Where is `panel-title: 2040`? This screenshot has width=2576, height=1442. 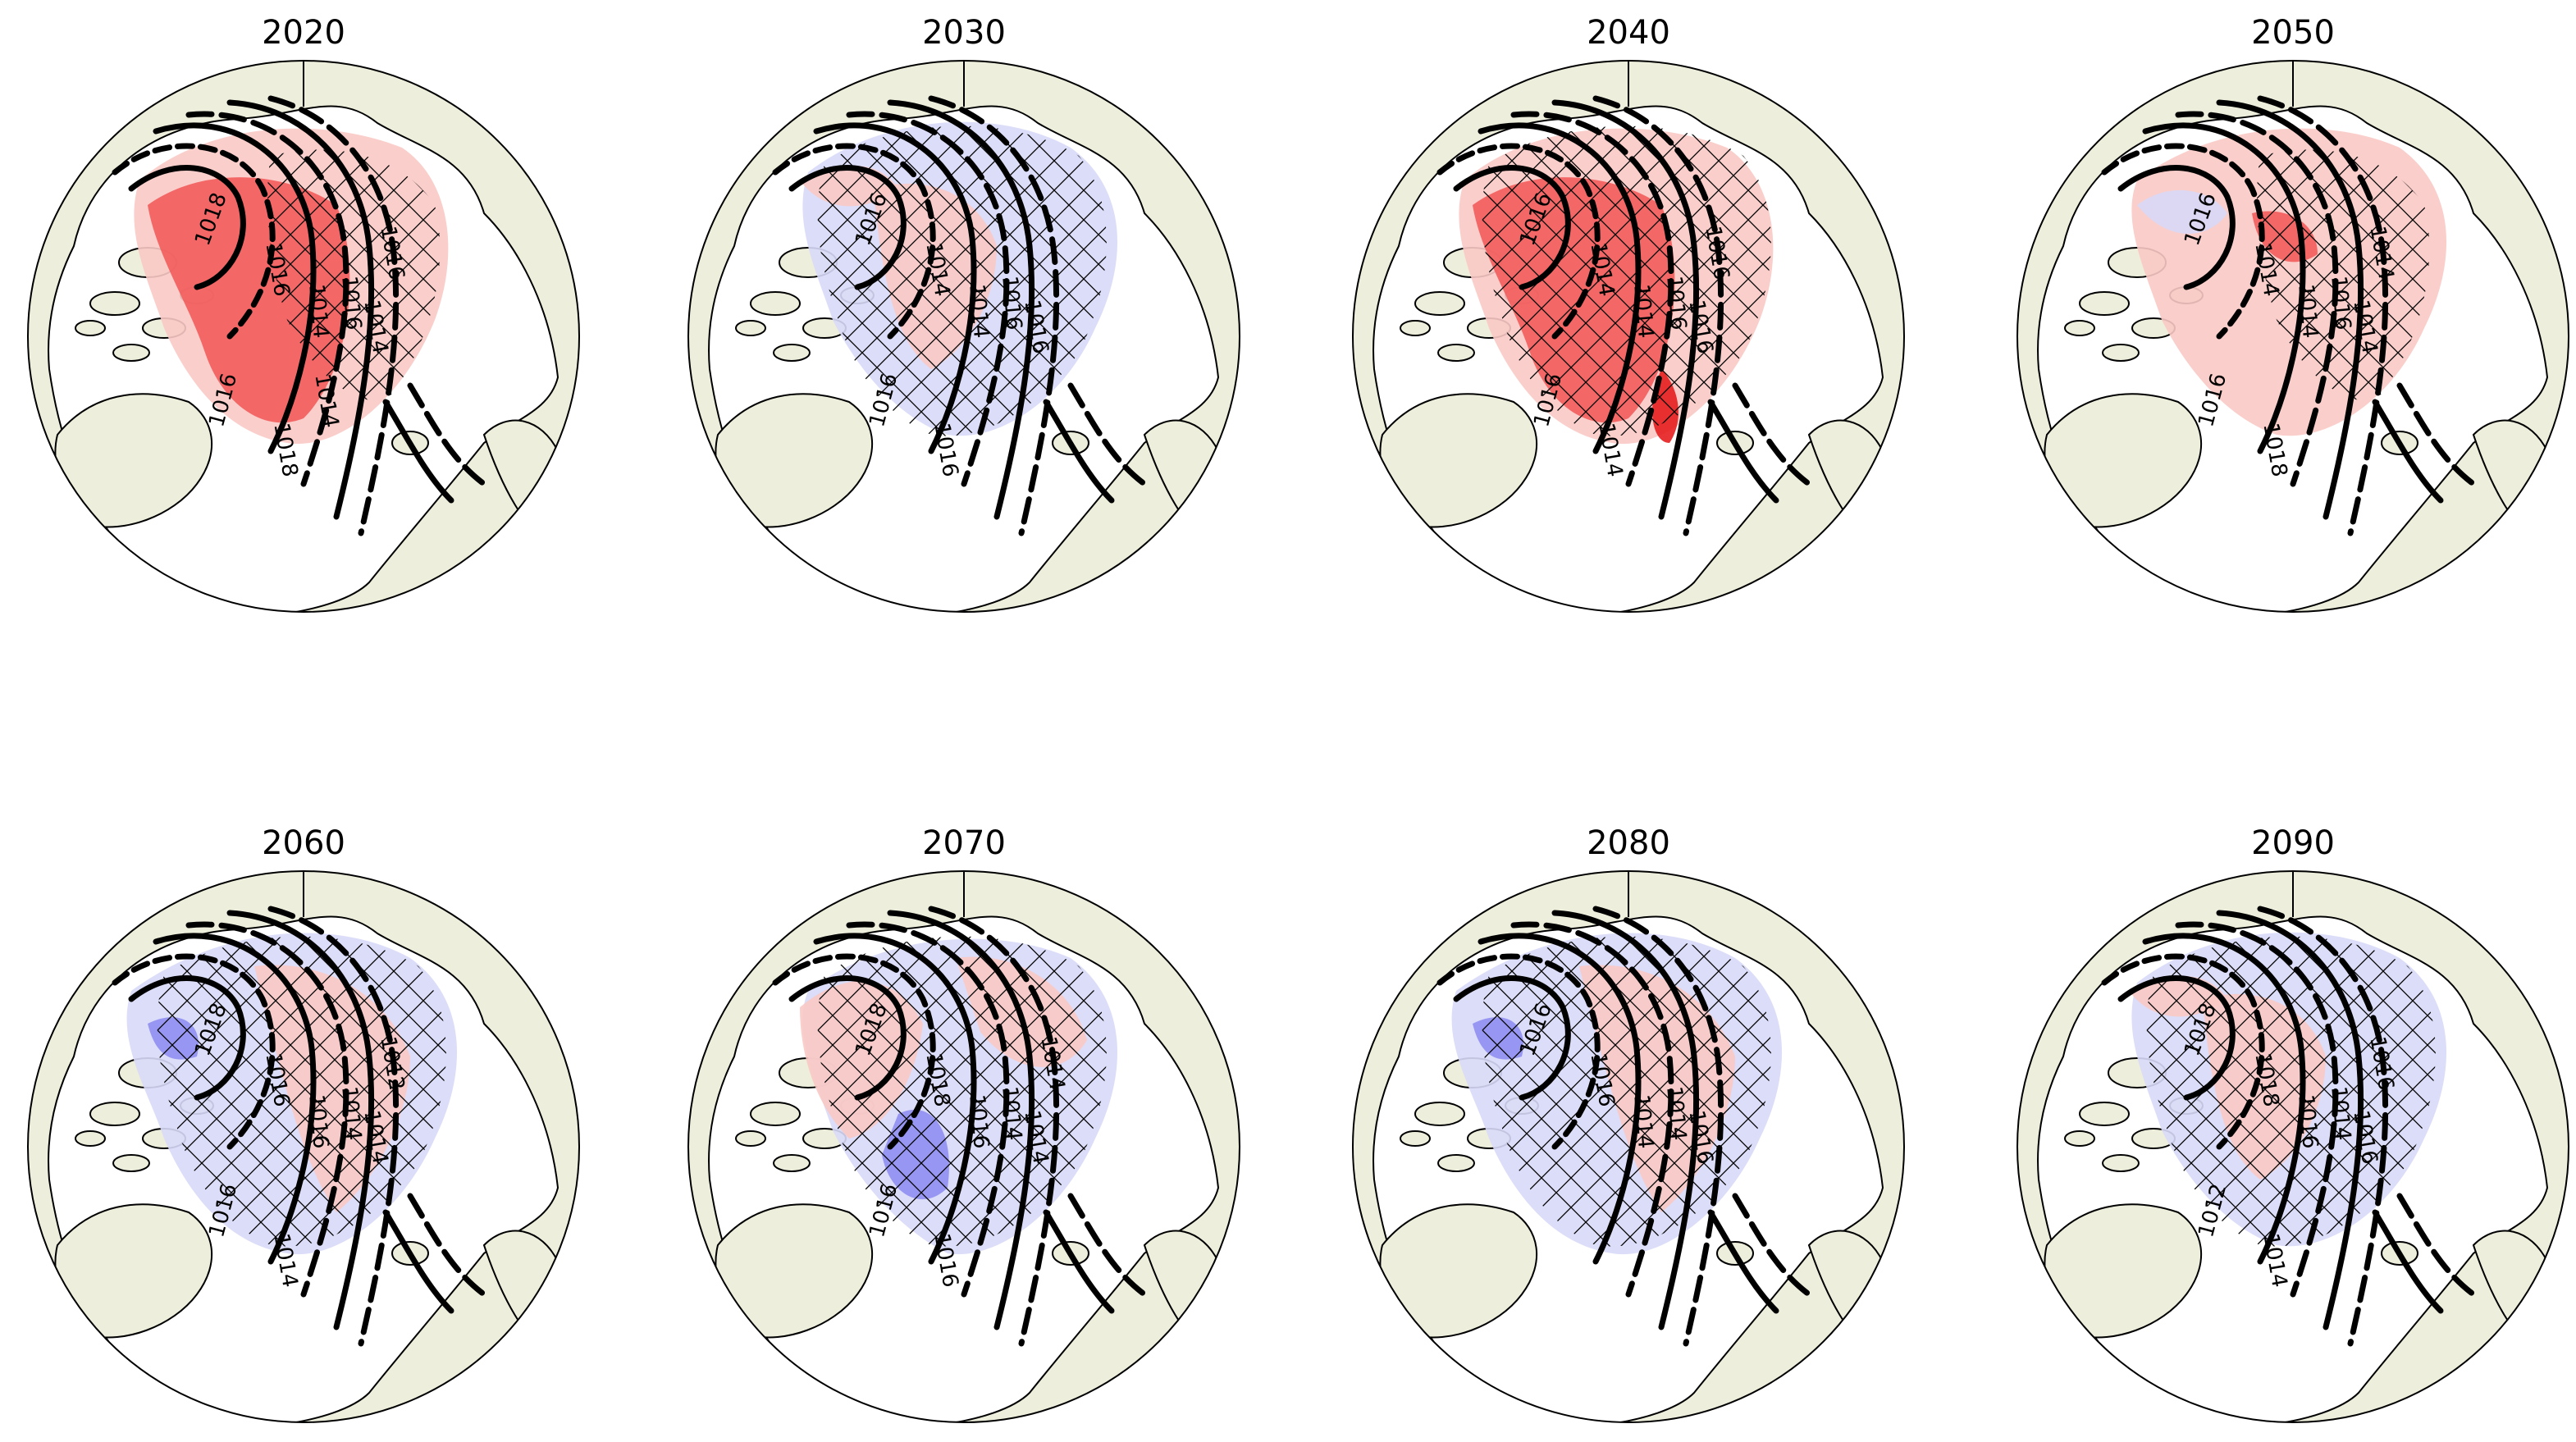
panel-title: 2040 is located at coordinates (1628, 33).